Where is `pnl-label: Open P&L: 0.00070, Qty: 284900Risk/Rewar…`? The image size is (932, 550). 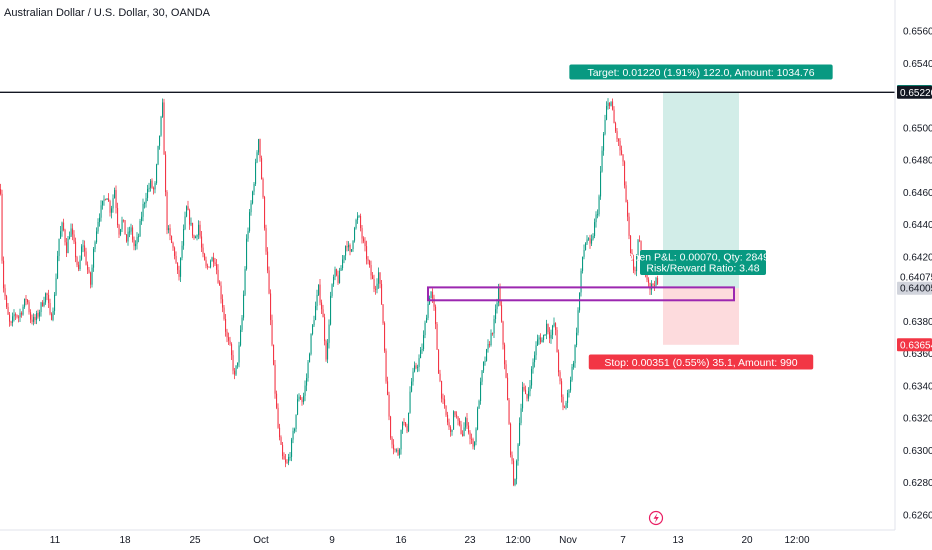
pnl-label: Open P&L: 0.00070, Qty: 284900Risk/Rewar… is located at coordinates (703, 262).